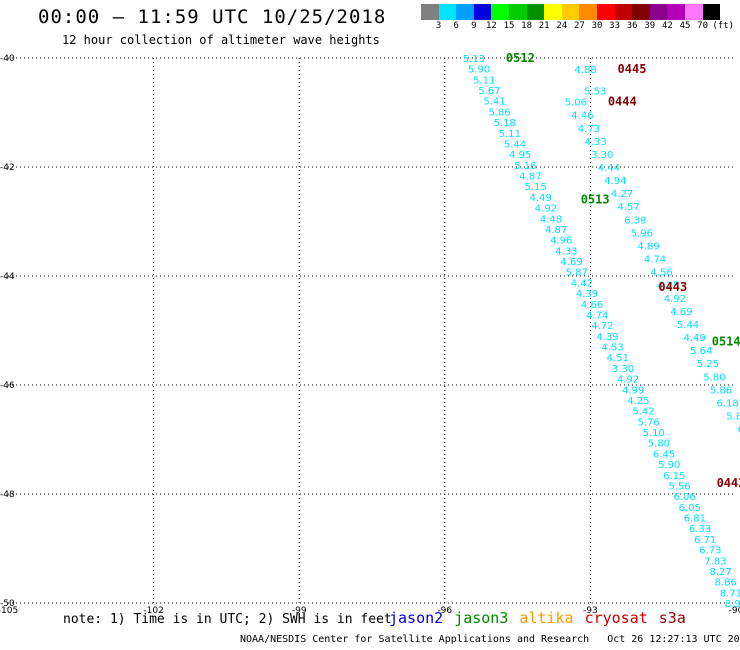 Image resolution: width=740 pixels, height=650 pixels. What do you see at coordinates (595, 200) in the screenshot?
I see `pass-time-label: 0513` at bounding box center [595, 200].